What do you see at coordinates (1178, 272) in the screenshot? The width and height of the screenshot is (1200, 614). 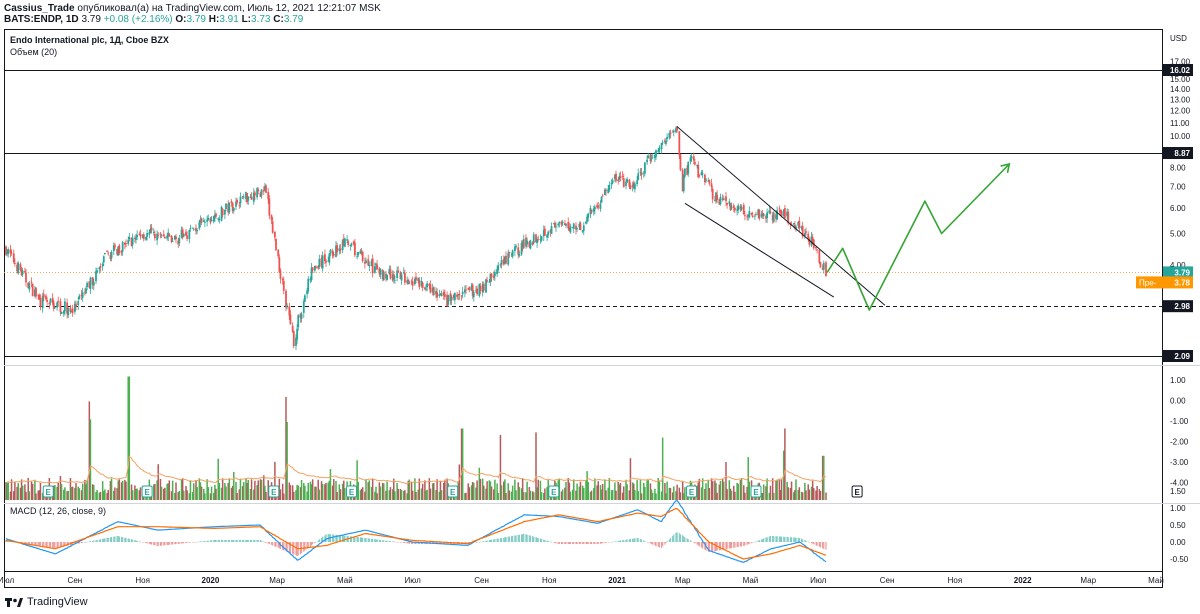 I see `last-price-label-box` at bounding box center [1178, 272].